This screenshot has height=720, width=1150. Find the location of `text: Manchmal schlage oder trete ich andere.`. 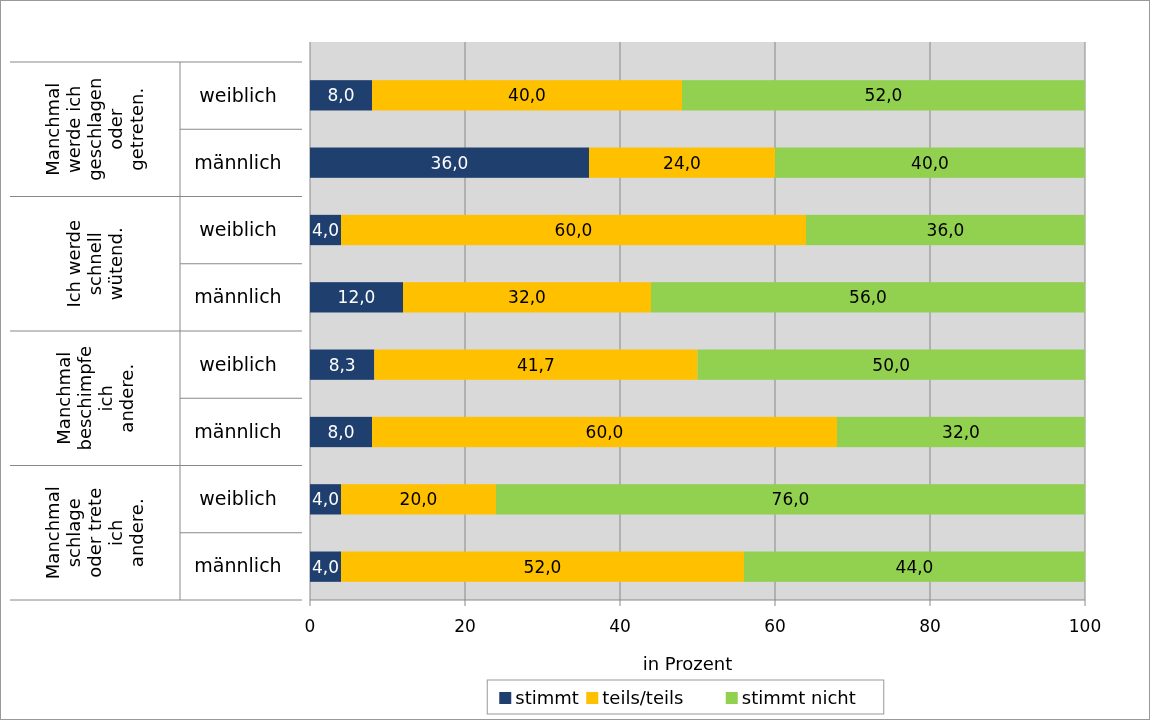

text: Manchmal schlage oder trete ich andere. is located at coordinates (94, 533).